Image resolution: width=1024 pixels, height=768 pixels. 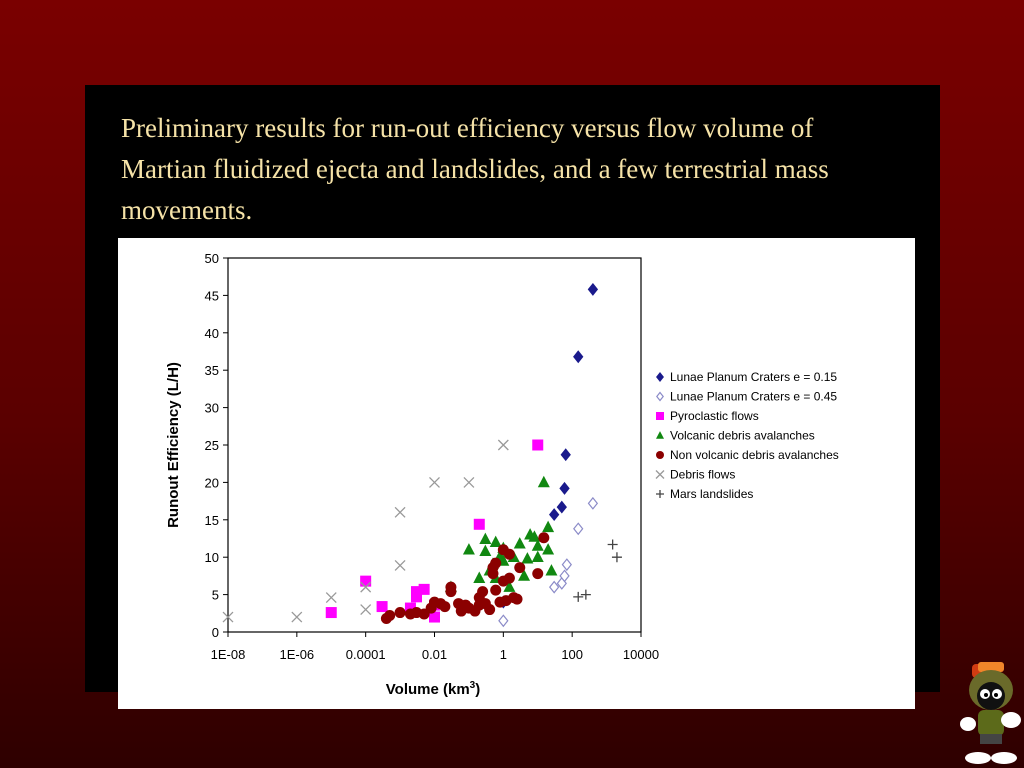 I want to click on x-tick-label: 100, so click(x=572, y=654).